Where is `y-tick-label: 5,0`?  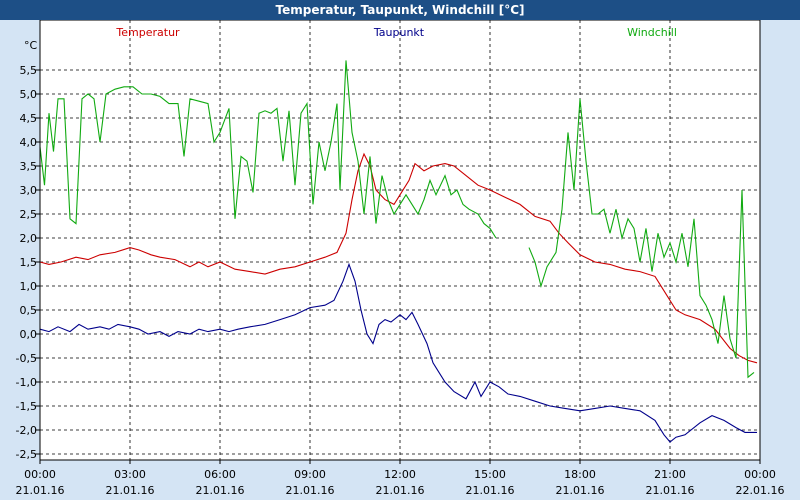
y-tick-label: 5,0 is located at coordinates (29, 94).